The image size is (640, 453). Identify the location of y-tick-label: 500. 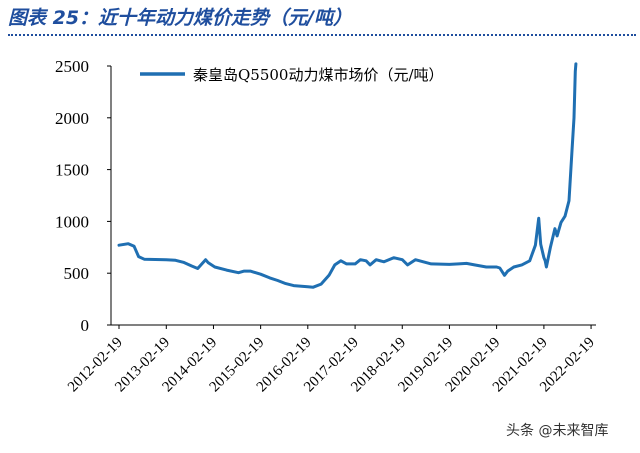
(77, 273).